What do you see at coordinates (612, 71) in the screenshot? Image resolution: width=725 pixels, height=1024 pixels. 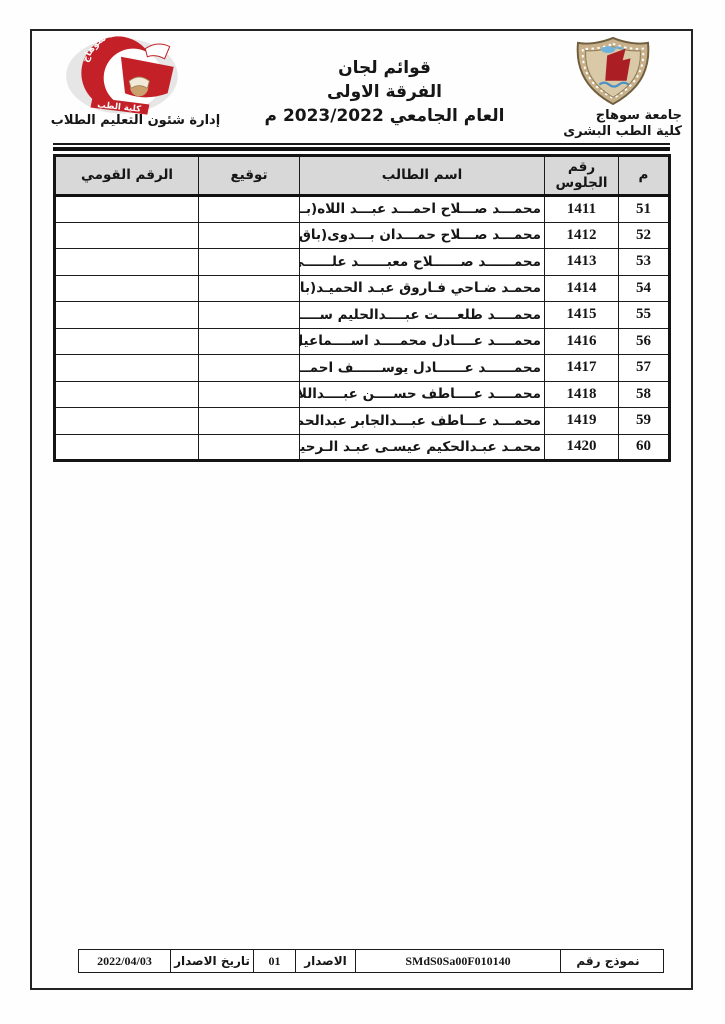 I see `sohag-university-seal-icon` at bounding box center [612, 71].